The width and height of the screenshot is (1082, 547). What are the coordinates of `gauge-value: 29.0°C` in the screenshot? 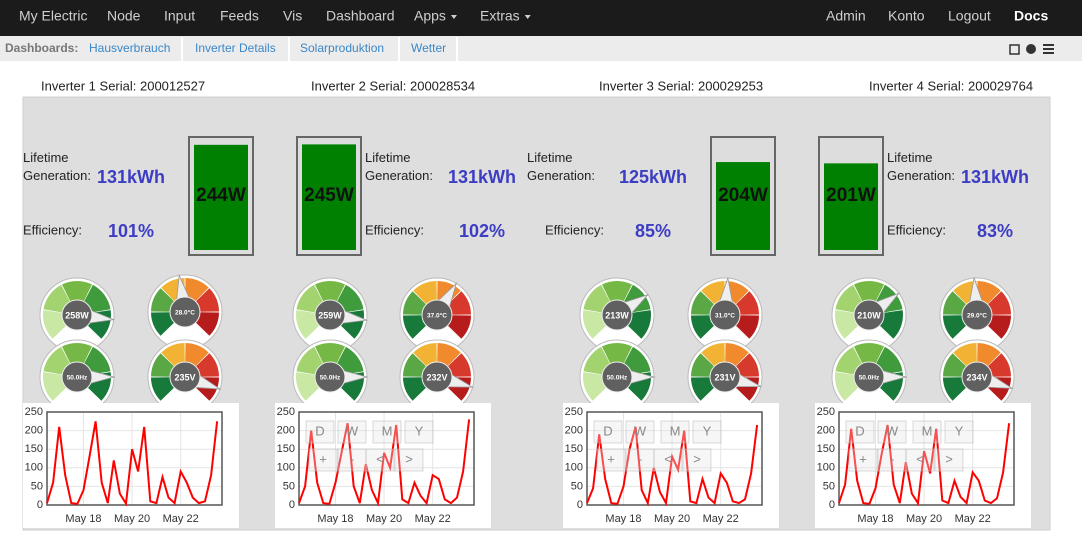 It's located at (977, 316).